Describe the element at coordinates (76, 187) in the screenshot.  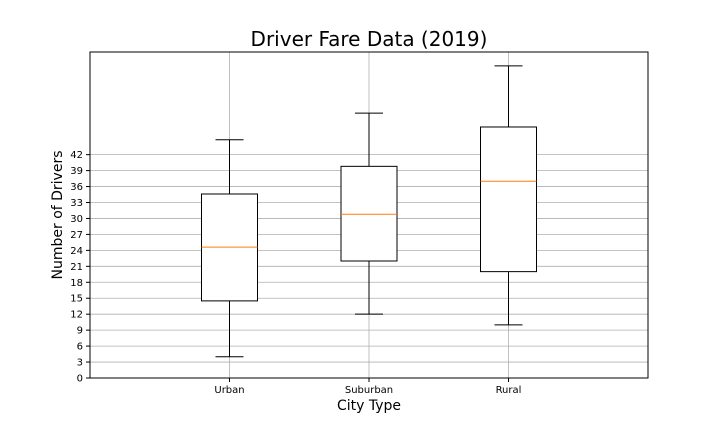
I see `y-tick-label: 36` at that location.